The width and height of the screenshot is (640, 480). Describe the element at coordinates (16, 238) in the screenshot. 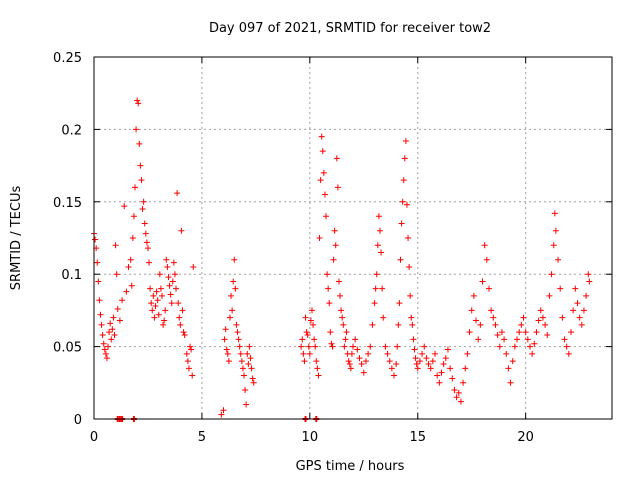

I see `y-axis-label: SRMTID / TECUs` at that location.